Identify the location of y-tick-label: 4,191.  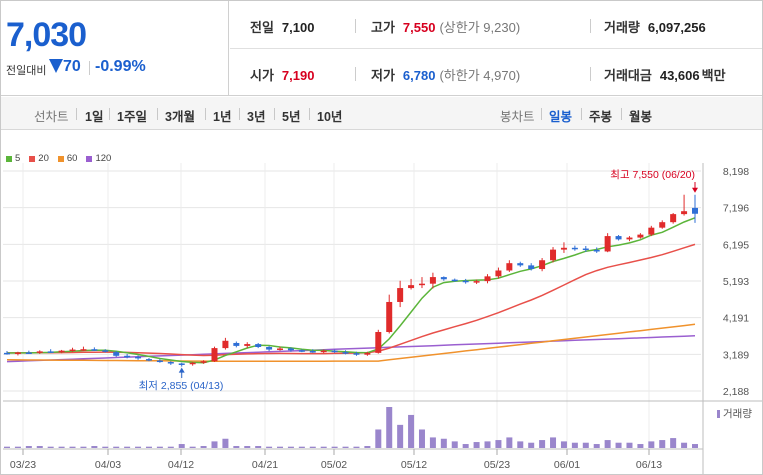
(736, 319).